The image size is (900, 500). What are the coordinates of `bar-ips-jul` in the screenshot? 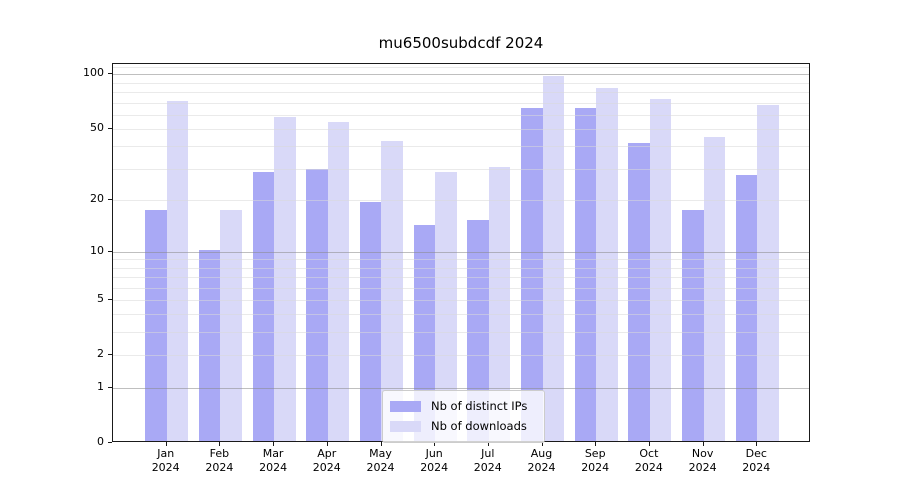 It's located at (478, 330).